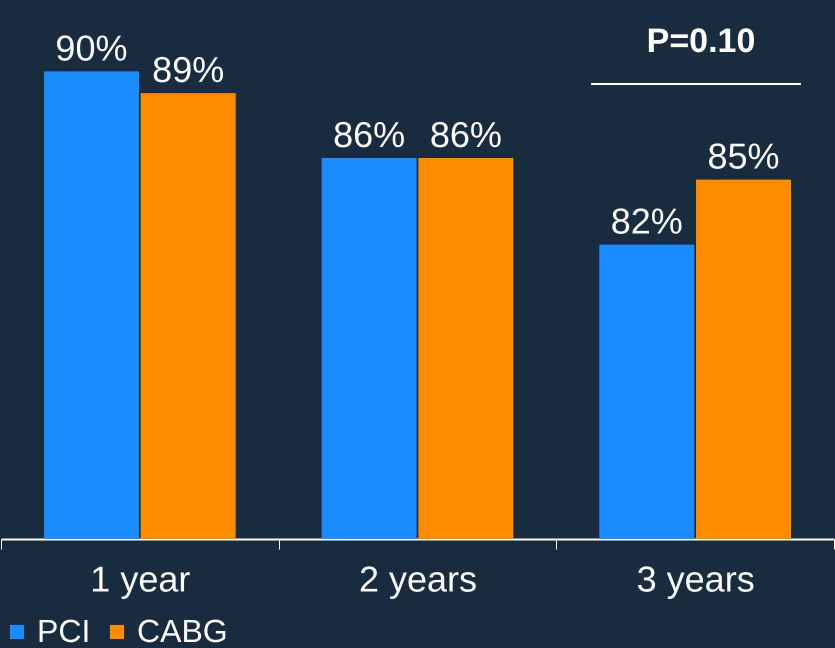 This screenshot has width=835, height=648. Describe the element at coordinates (646, 221) in the screenshot. I see `data-label: 82%` at that location.